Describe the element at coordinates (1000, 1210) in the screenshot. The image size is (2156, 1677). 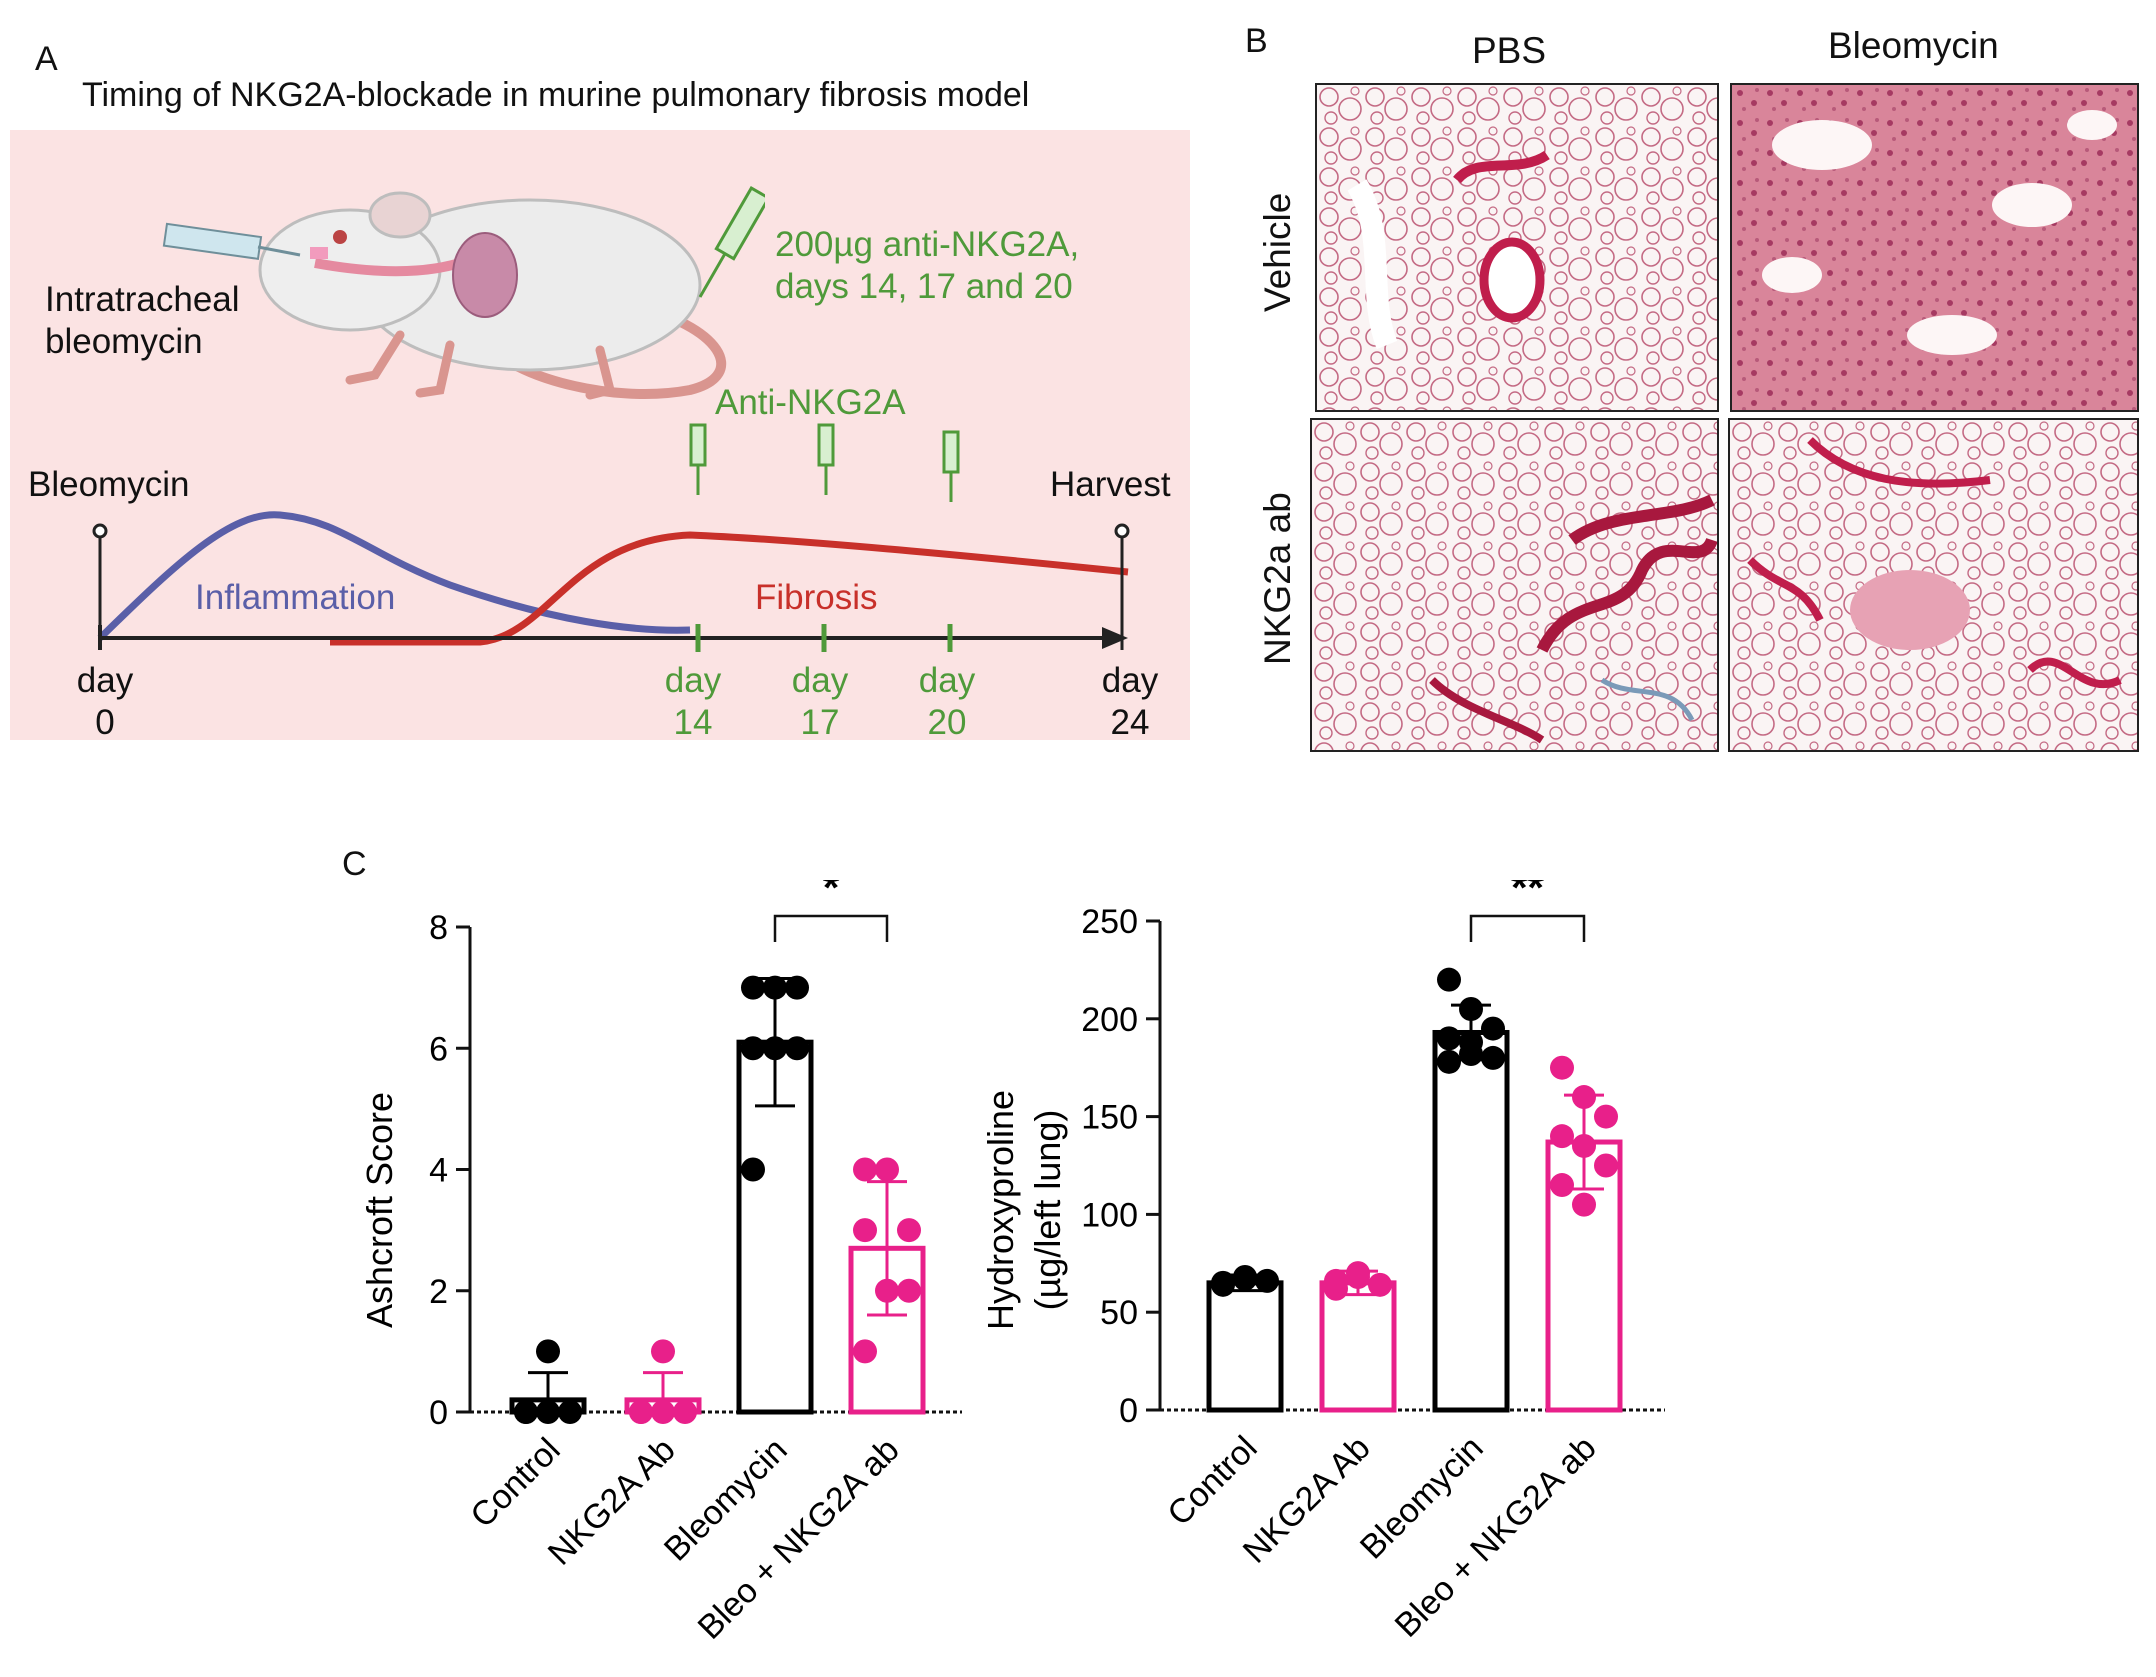
I see `y-axis-label-line1: Hydroxyproline` at that location.